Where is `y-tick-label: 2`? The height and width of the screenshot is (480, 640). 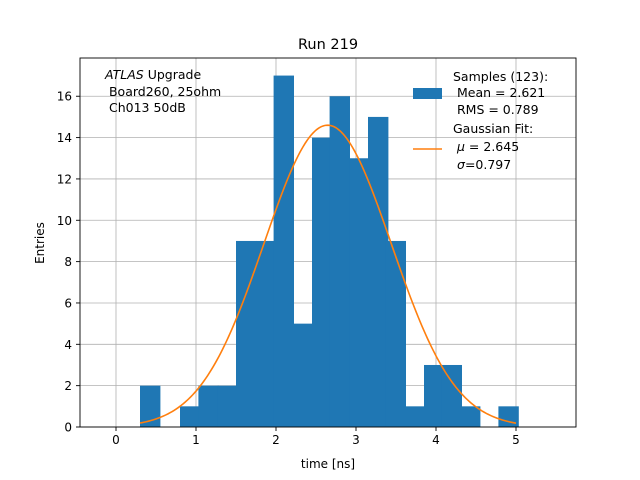 y-tick-label: 2 is located at coordinates (68, 386).